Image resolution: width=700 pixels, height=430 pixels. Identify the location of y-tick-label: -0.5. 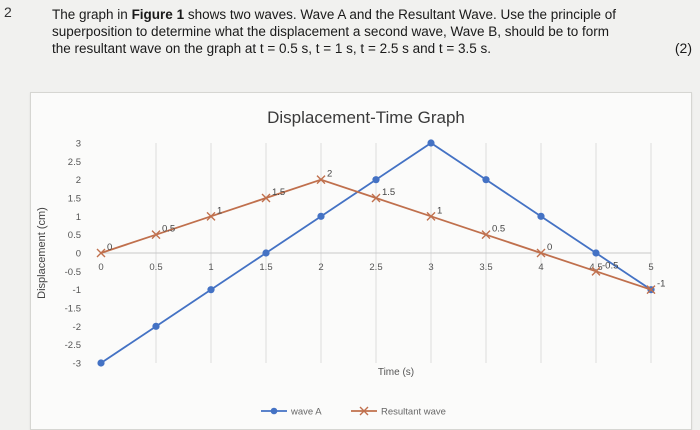
(73, 272).